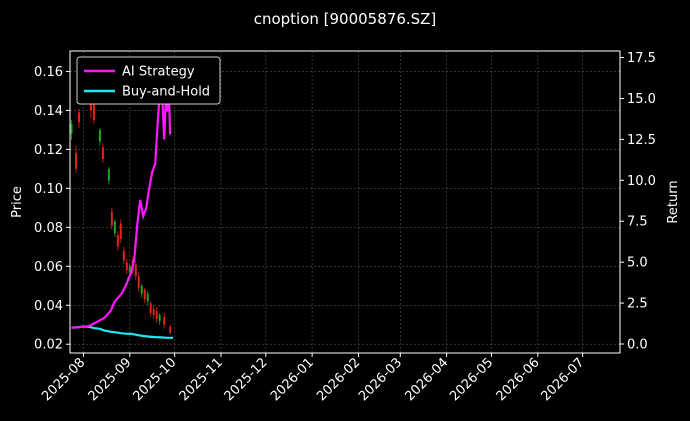 The width and height of the screenshot is (690, 421). I want to click on right-axis: 0.0 2.5 5.0 7.5 10.0 12.5 15.0 17.5, so click(638, 201).